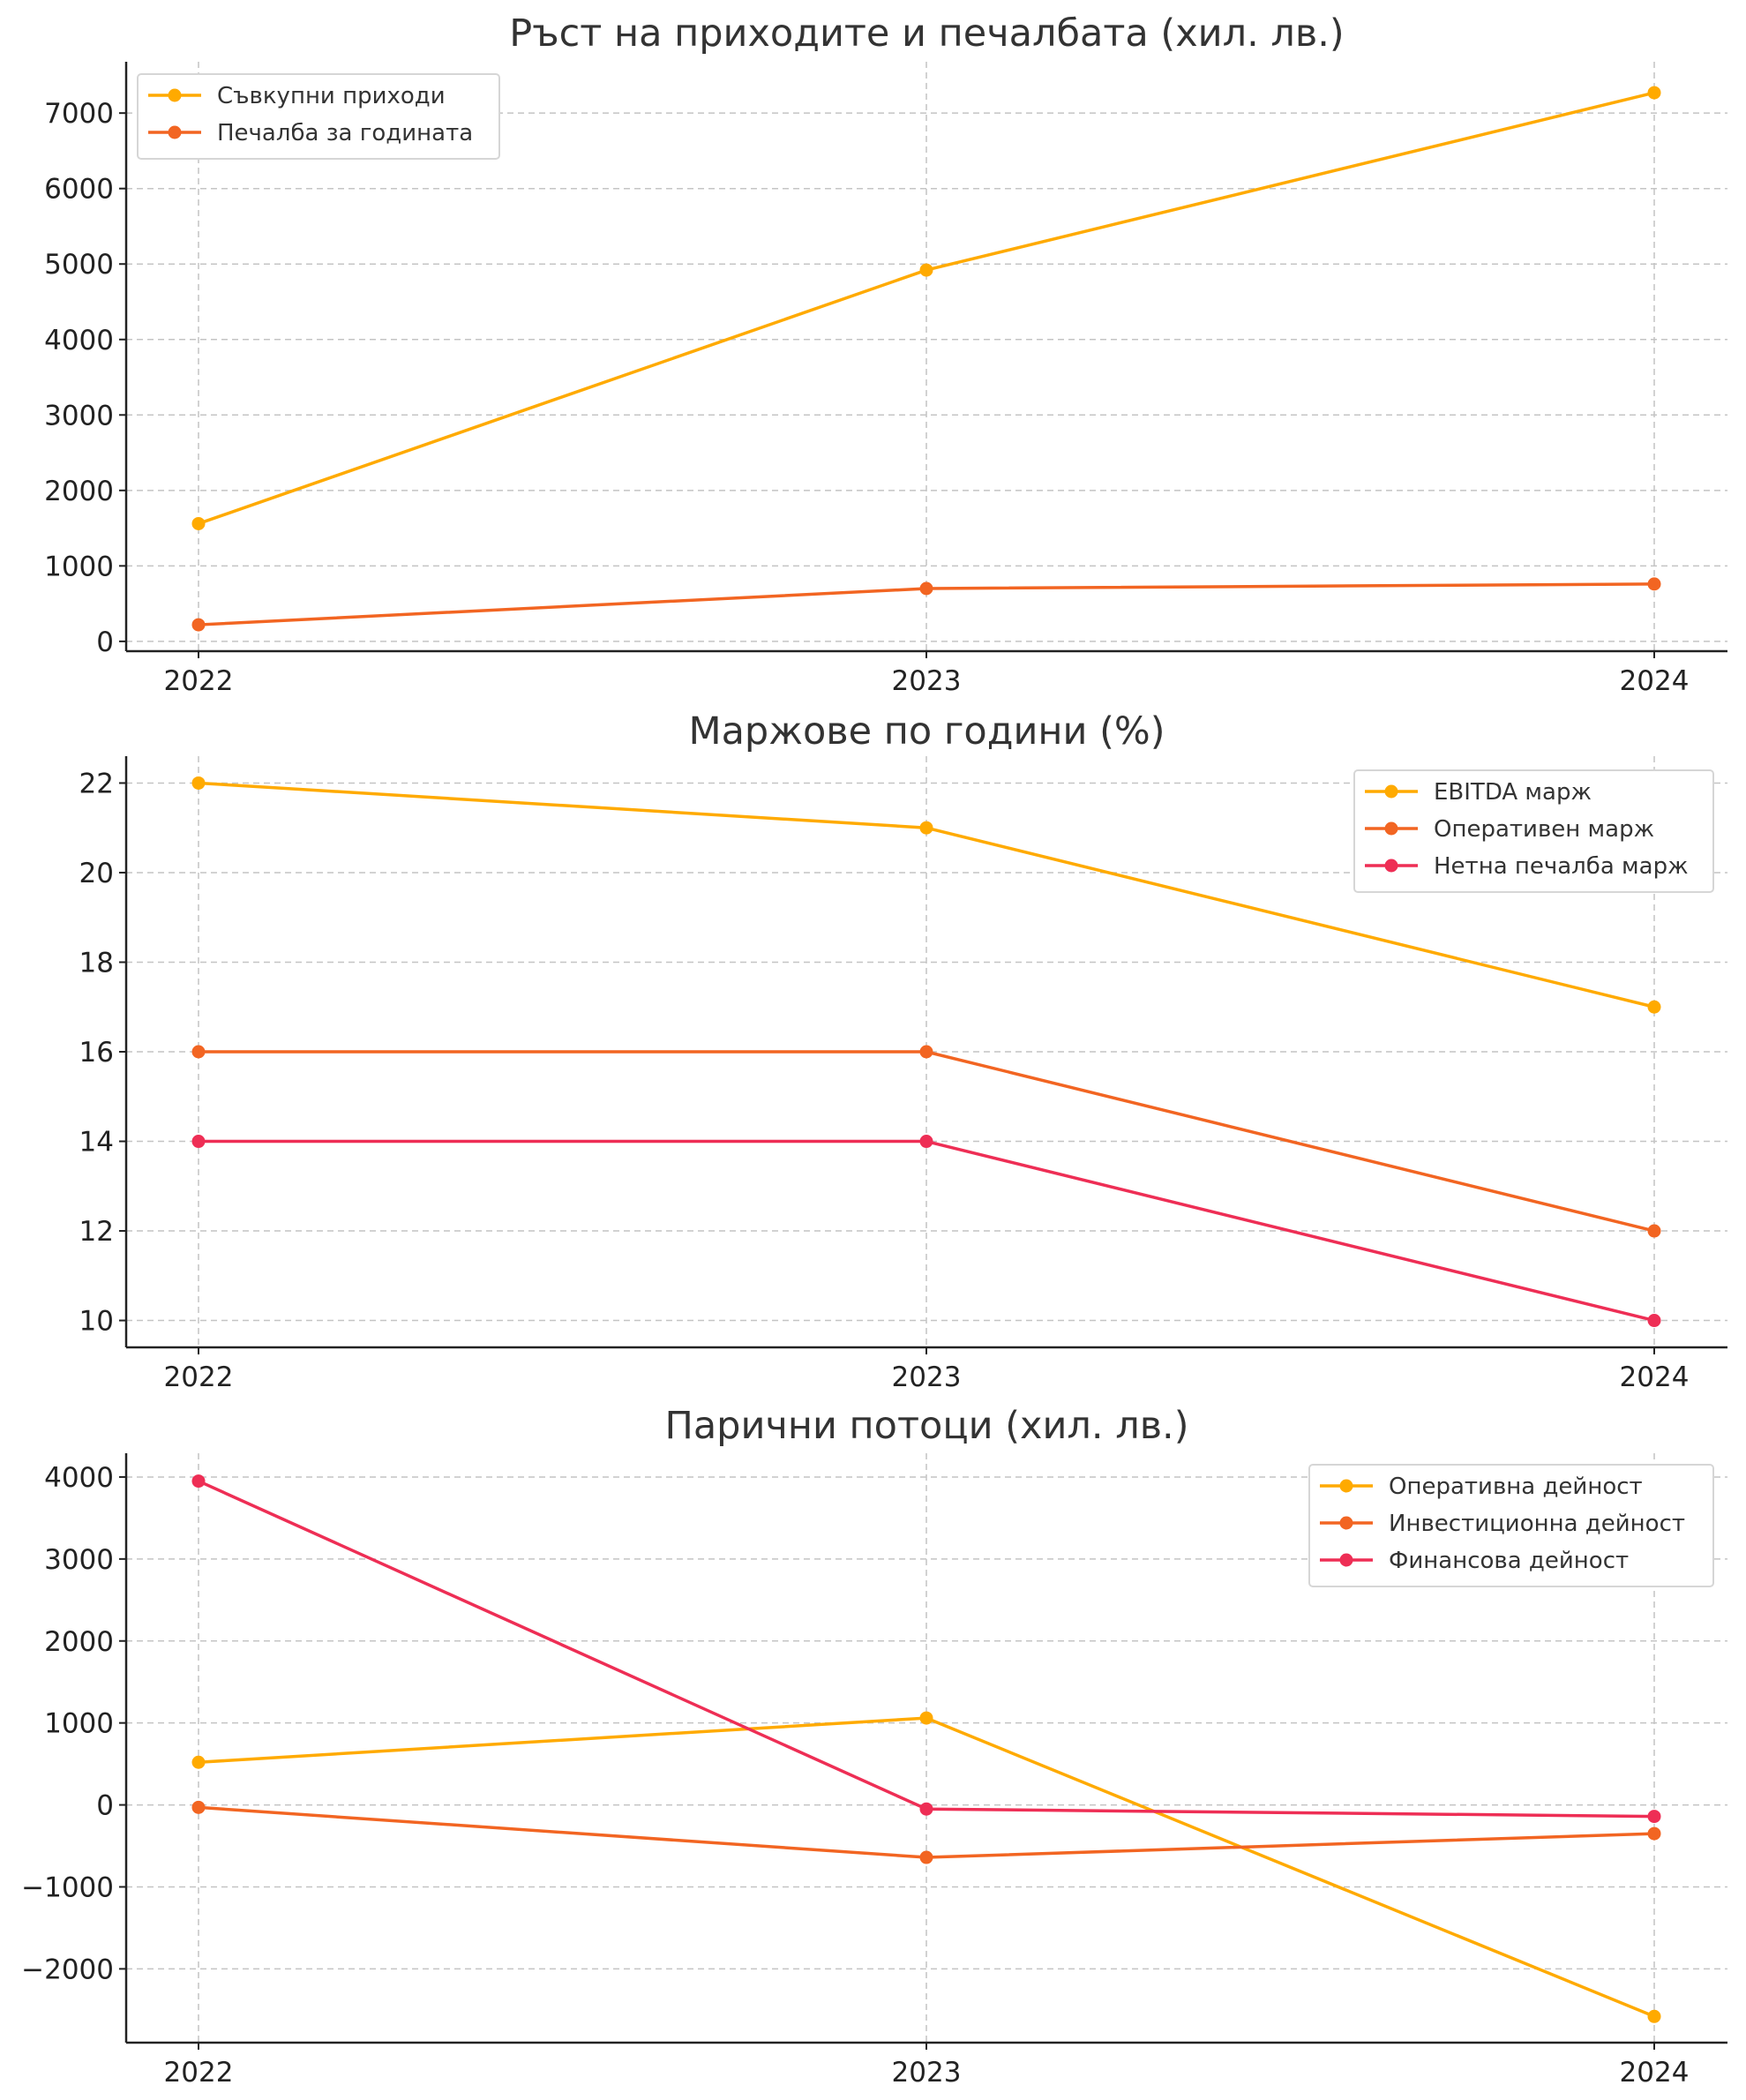 The height and width of the screenshot is (2100, 1746). What do you see at coordinates (927, 1426) in the screenshot?
I see `chart-title: Парични потоци (хил. лв.)` at bounding box center [927, 1426].